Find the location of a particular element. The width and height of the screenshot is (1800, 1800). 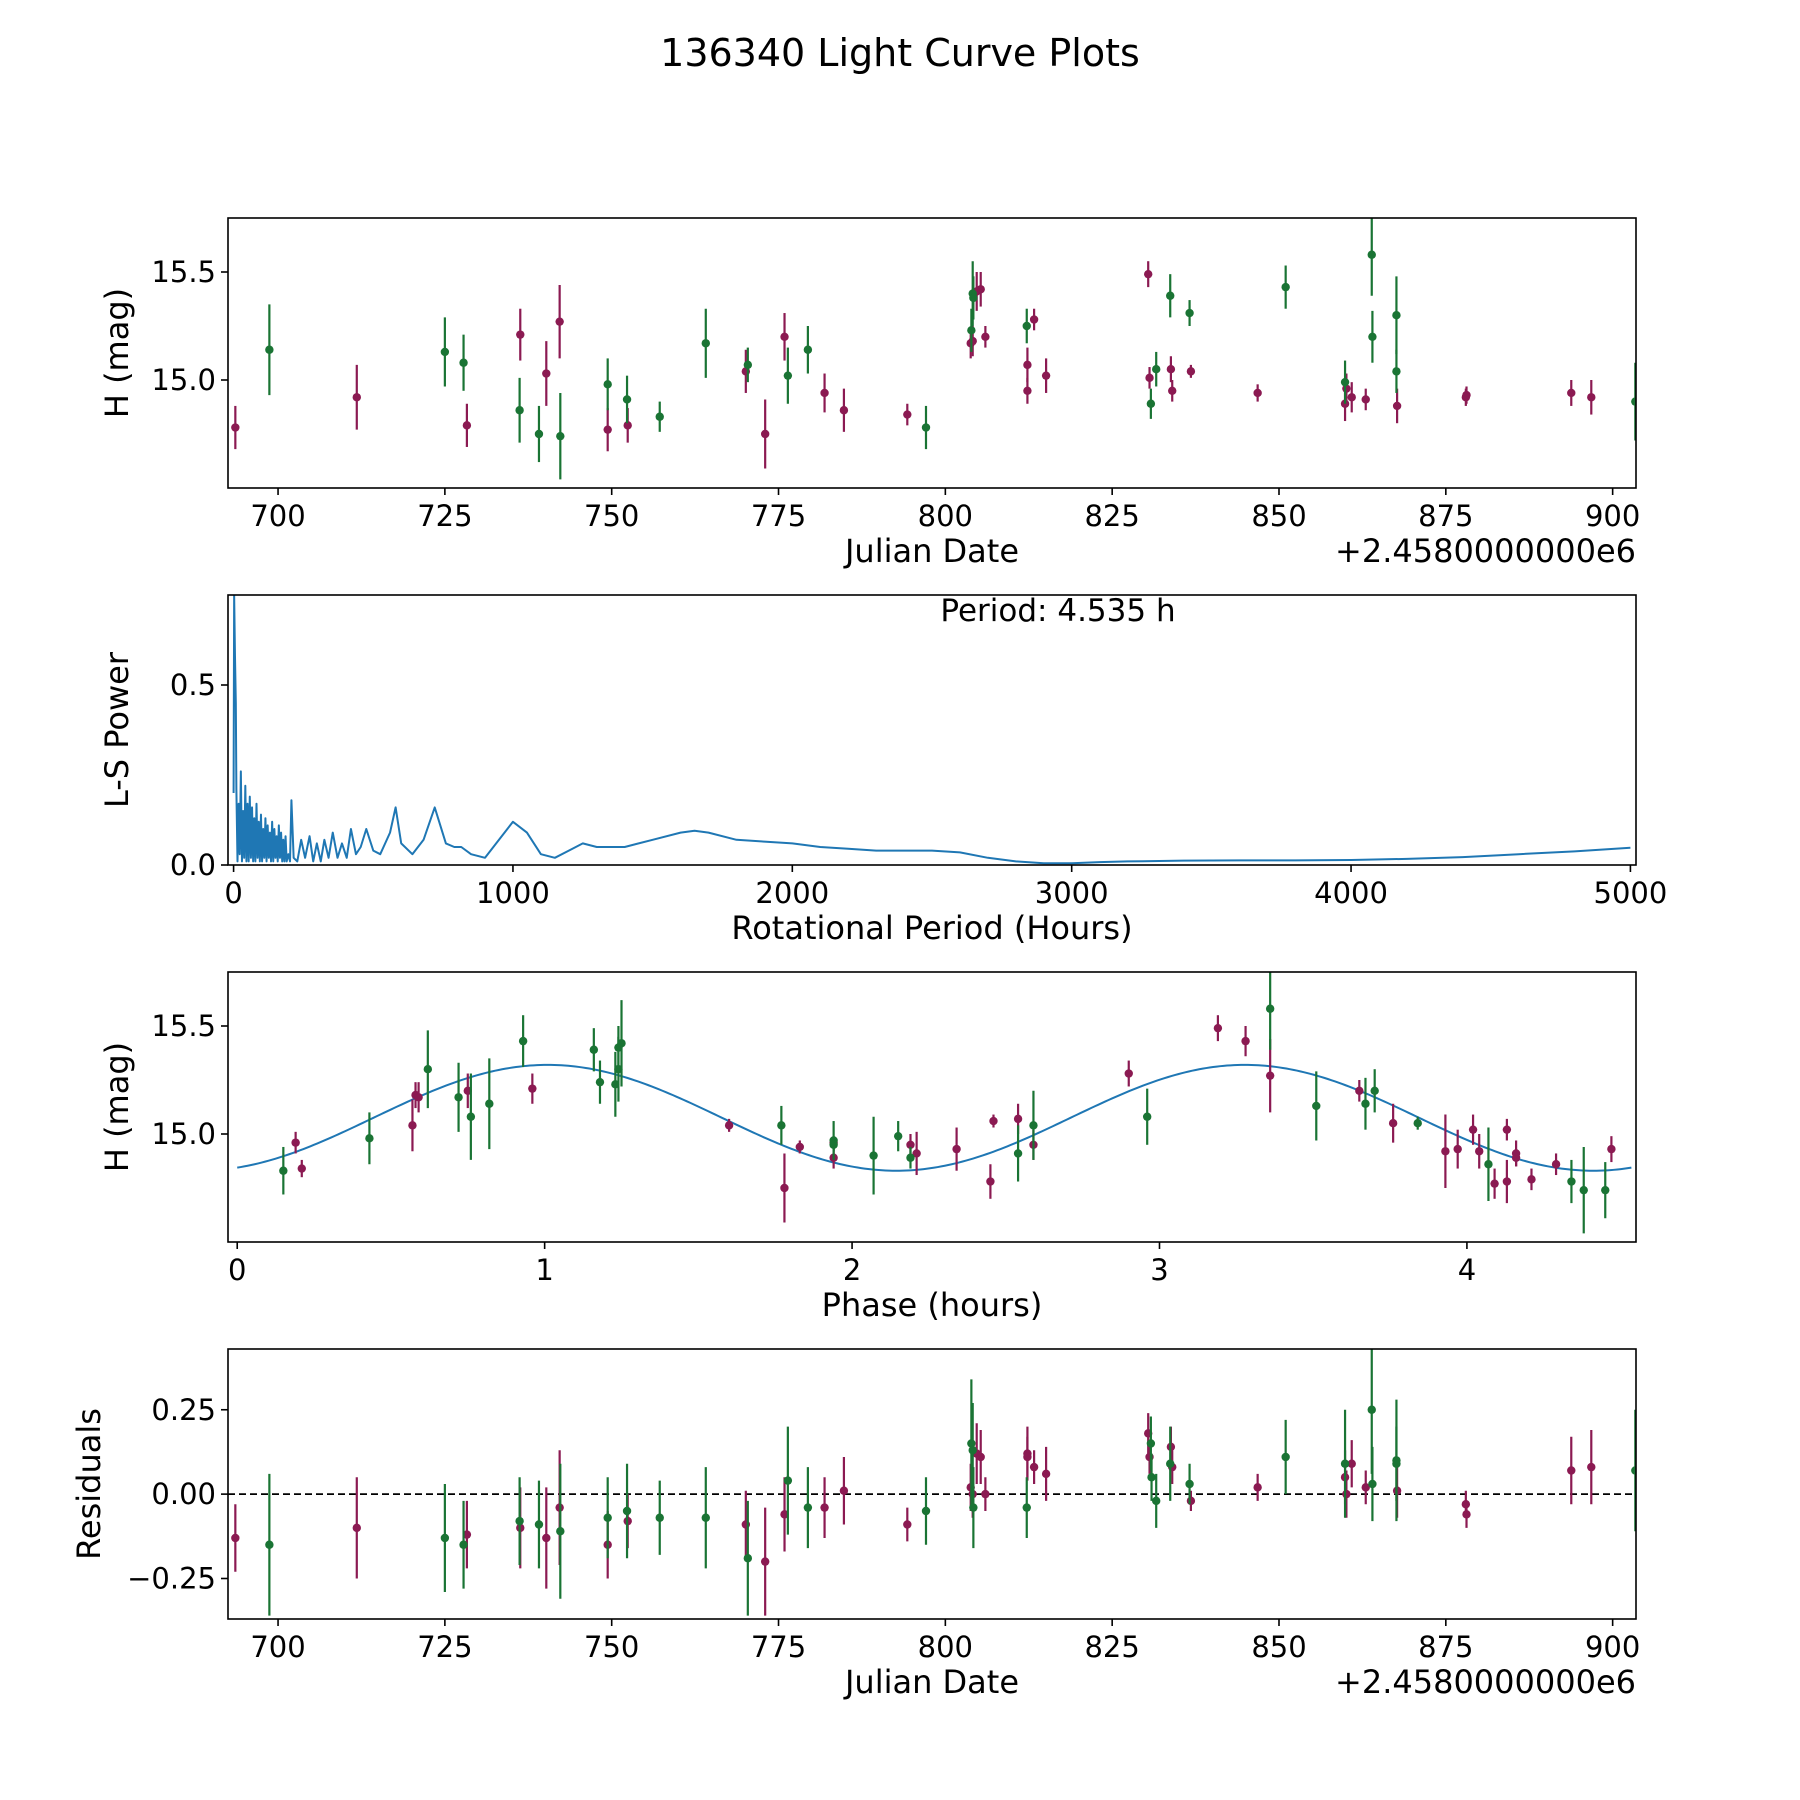

x-tick-label: 0 is located at coordinates (233, 893).